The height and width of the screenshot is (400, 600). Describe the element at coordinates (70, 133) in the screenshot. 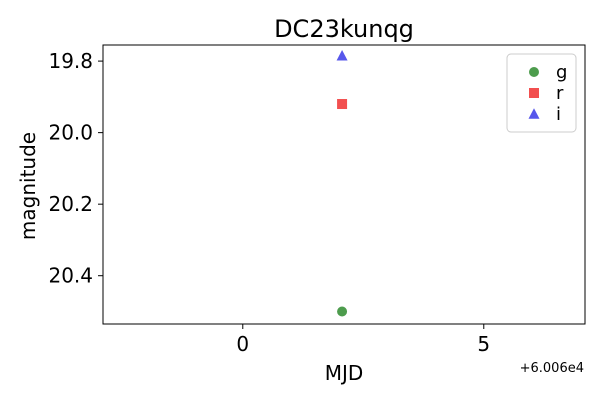

I see `y-tick-label: 20.0` at that location.